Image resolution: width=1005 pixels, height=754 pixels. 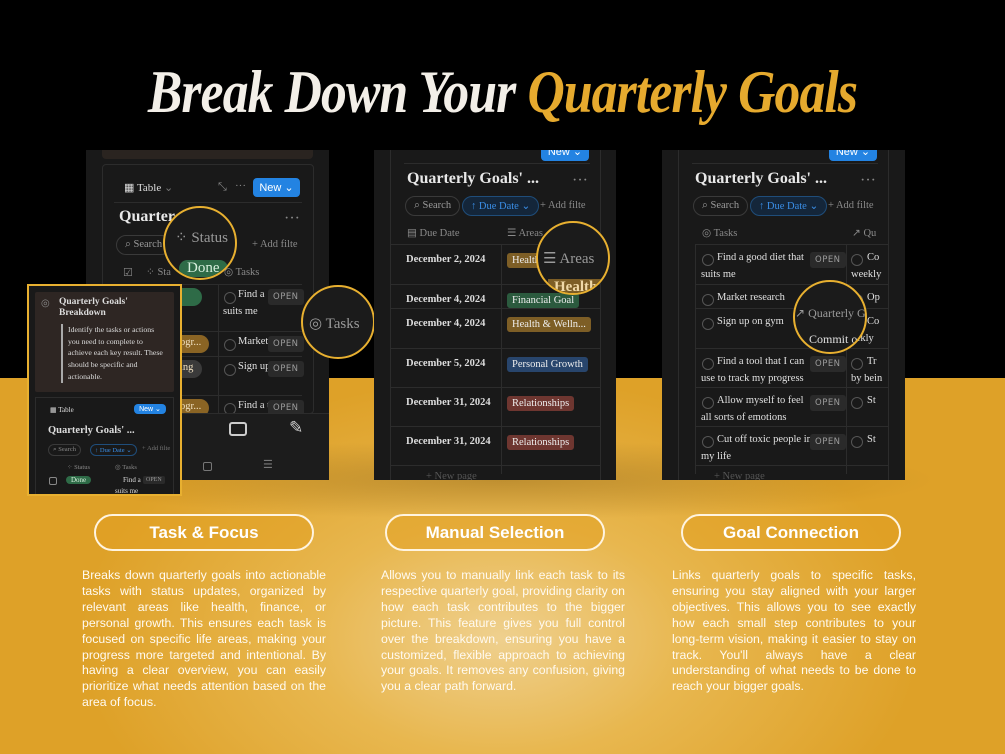 I want to click on task-link: Allow myself to feel, so click(x=760, y=400).